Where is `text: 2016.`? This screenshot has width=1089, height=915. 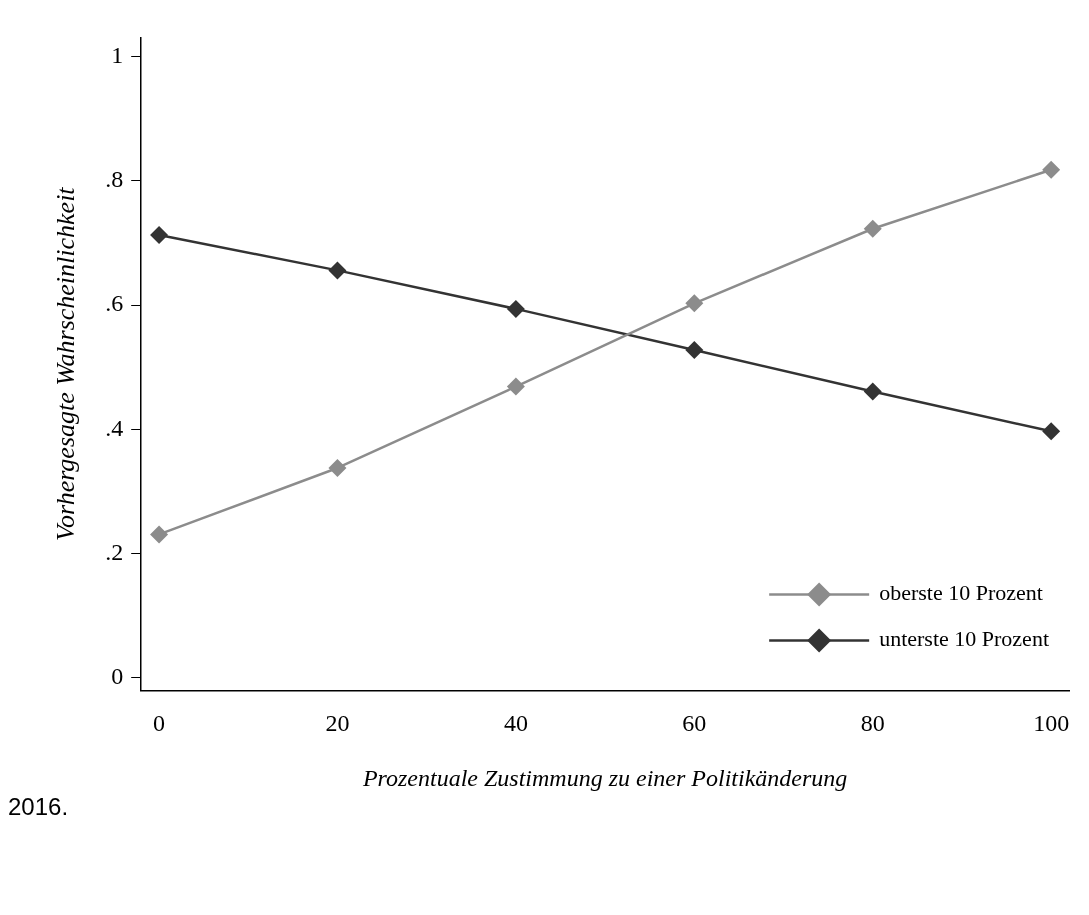
text: 2016. is located at coordinates (38, 807).